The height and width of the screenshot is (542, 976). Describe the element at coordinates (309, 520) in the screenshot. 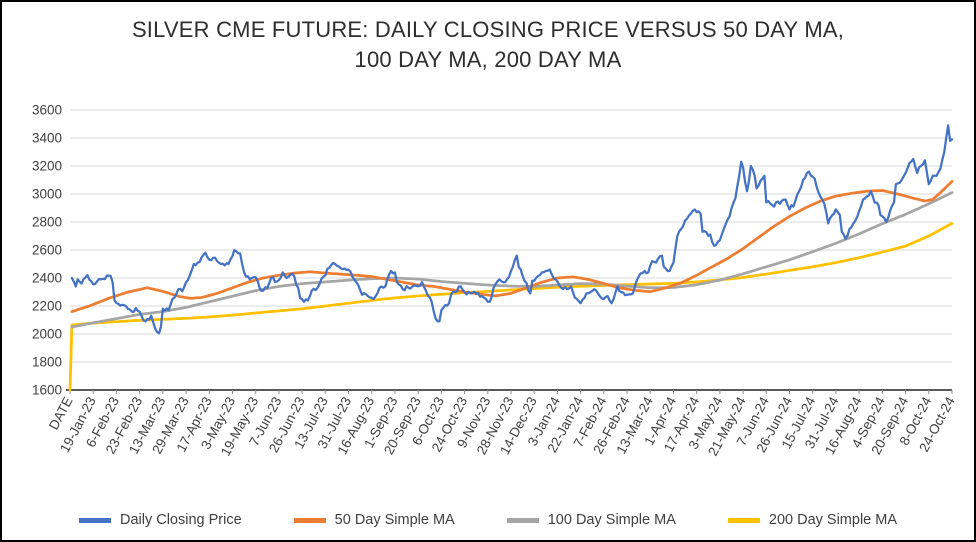

I see `50-day-simple-ma-legend-line-icon` at that location.